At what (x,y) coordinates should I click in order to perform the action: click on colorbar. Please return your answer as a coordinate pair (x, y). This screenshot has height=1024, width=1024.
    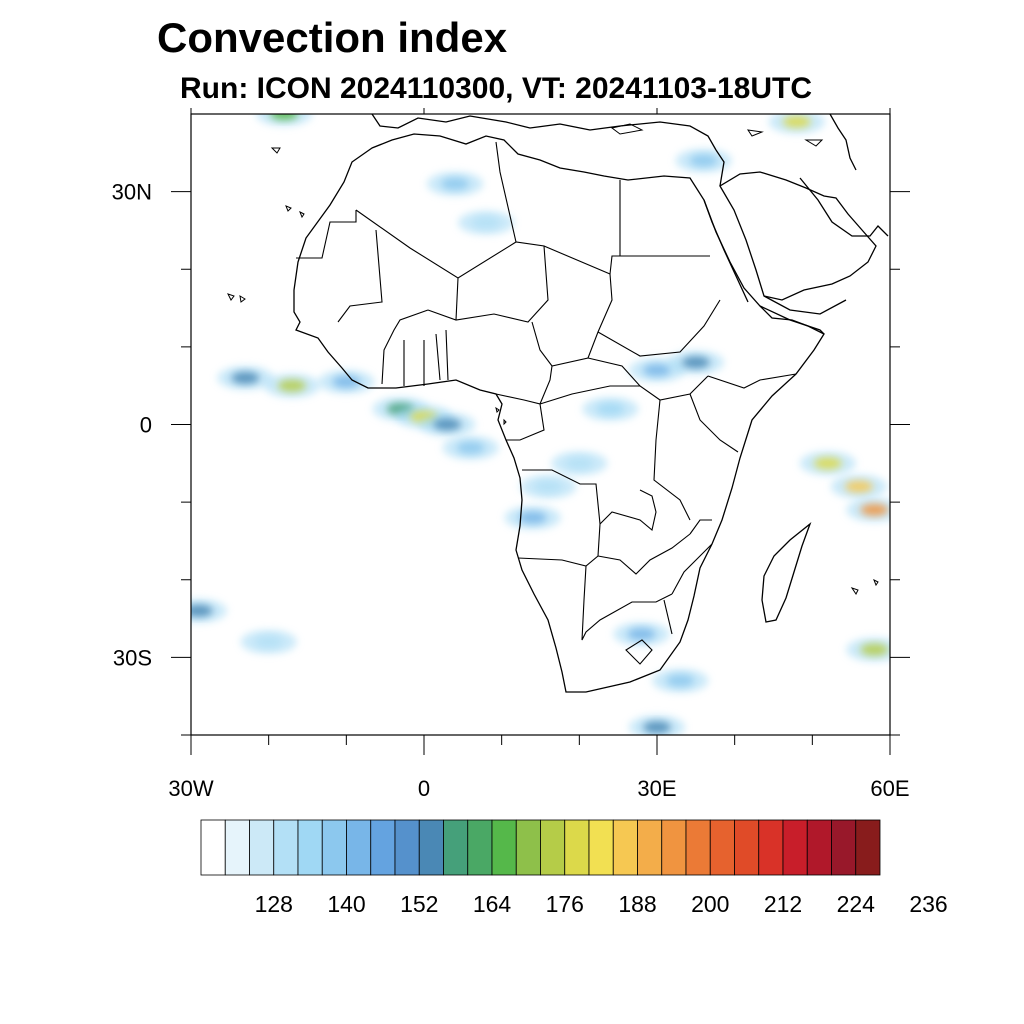
    Looking at the image, I should click on (540, 847).